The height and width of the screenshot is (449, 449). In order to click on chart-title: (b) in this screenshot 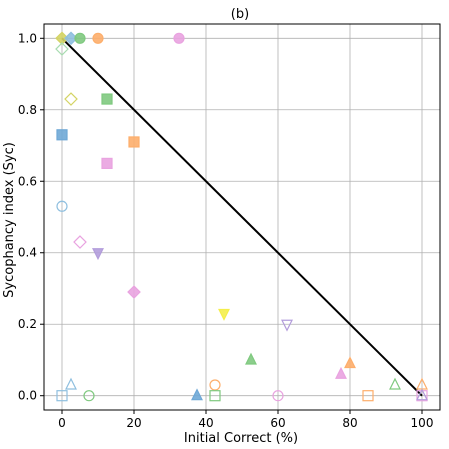, I will do `click(240, 14)`.